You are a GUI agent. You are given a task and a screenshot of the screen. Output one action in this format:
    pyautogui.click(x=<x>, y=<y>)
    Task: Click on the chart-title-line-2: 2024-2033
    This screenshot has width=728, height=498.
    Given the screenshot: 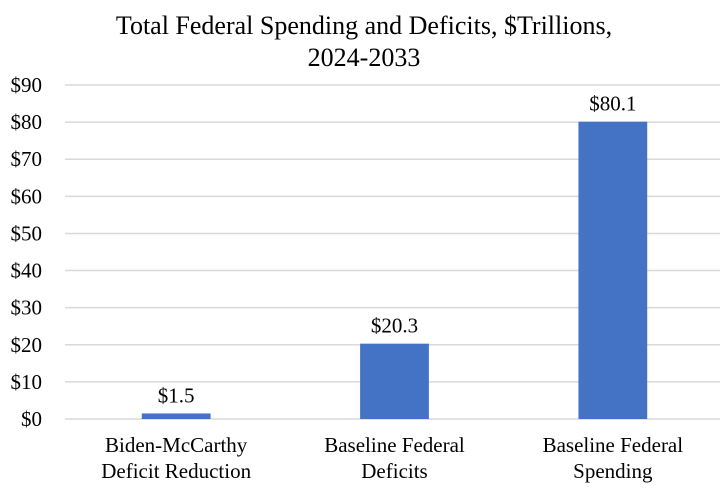 What is the action you would take?
    pyautogui.click(x=364, y=57)
    